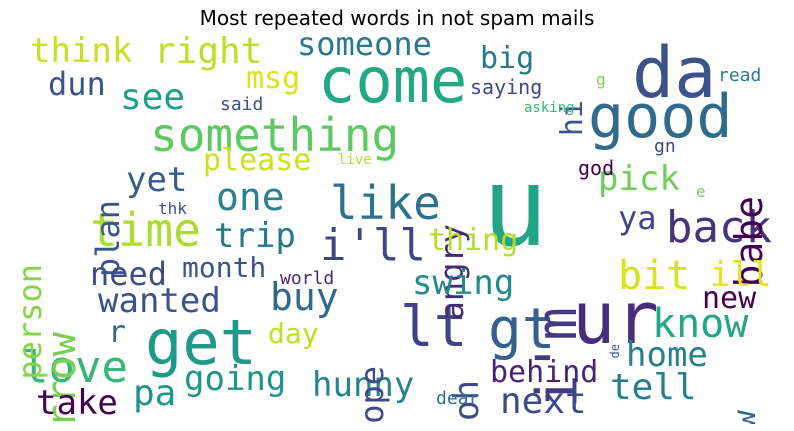  What do you see at coordinates (744, 417) in the screenshot?
I see `word-row: row` at bounding box center [744, 417].